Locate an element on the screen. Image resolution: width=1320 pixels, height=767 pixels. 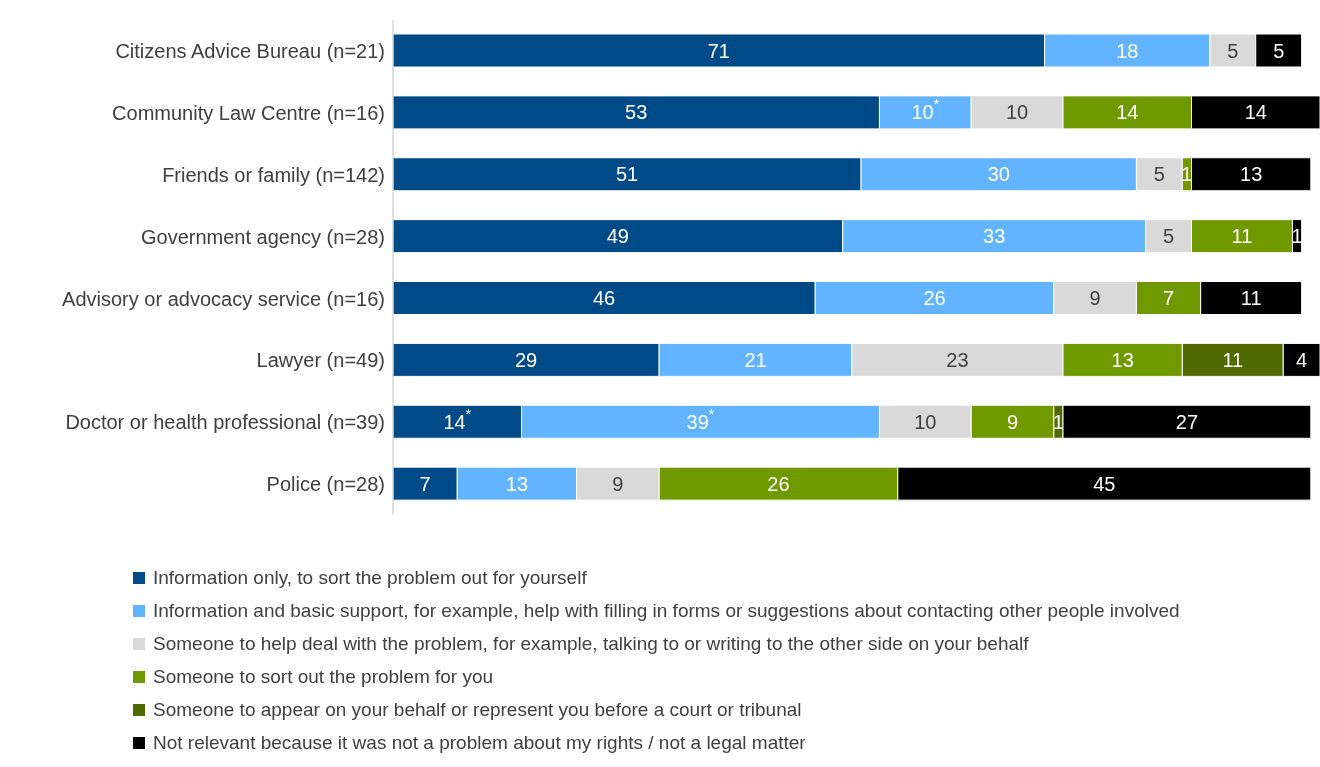
y-tick-label: Lawyer (n=49) is located at coordinates (320, 360).